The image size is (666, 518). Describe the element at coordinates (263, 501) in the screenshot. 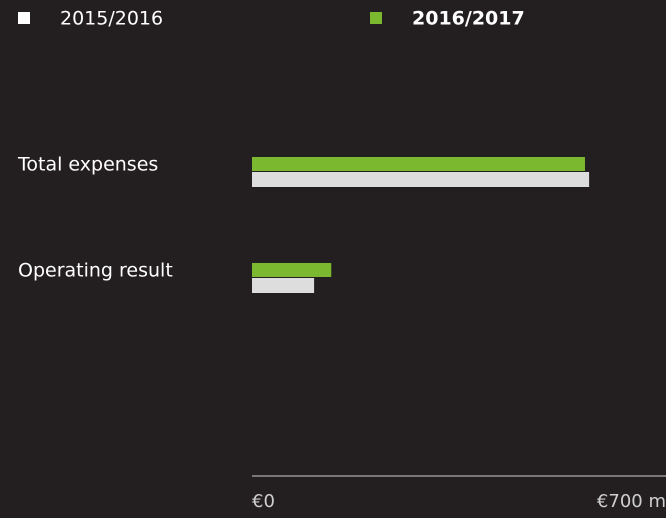

I see `x-tick-label: €0` at that location.